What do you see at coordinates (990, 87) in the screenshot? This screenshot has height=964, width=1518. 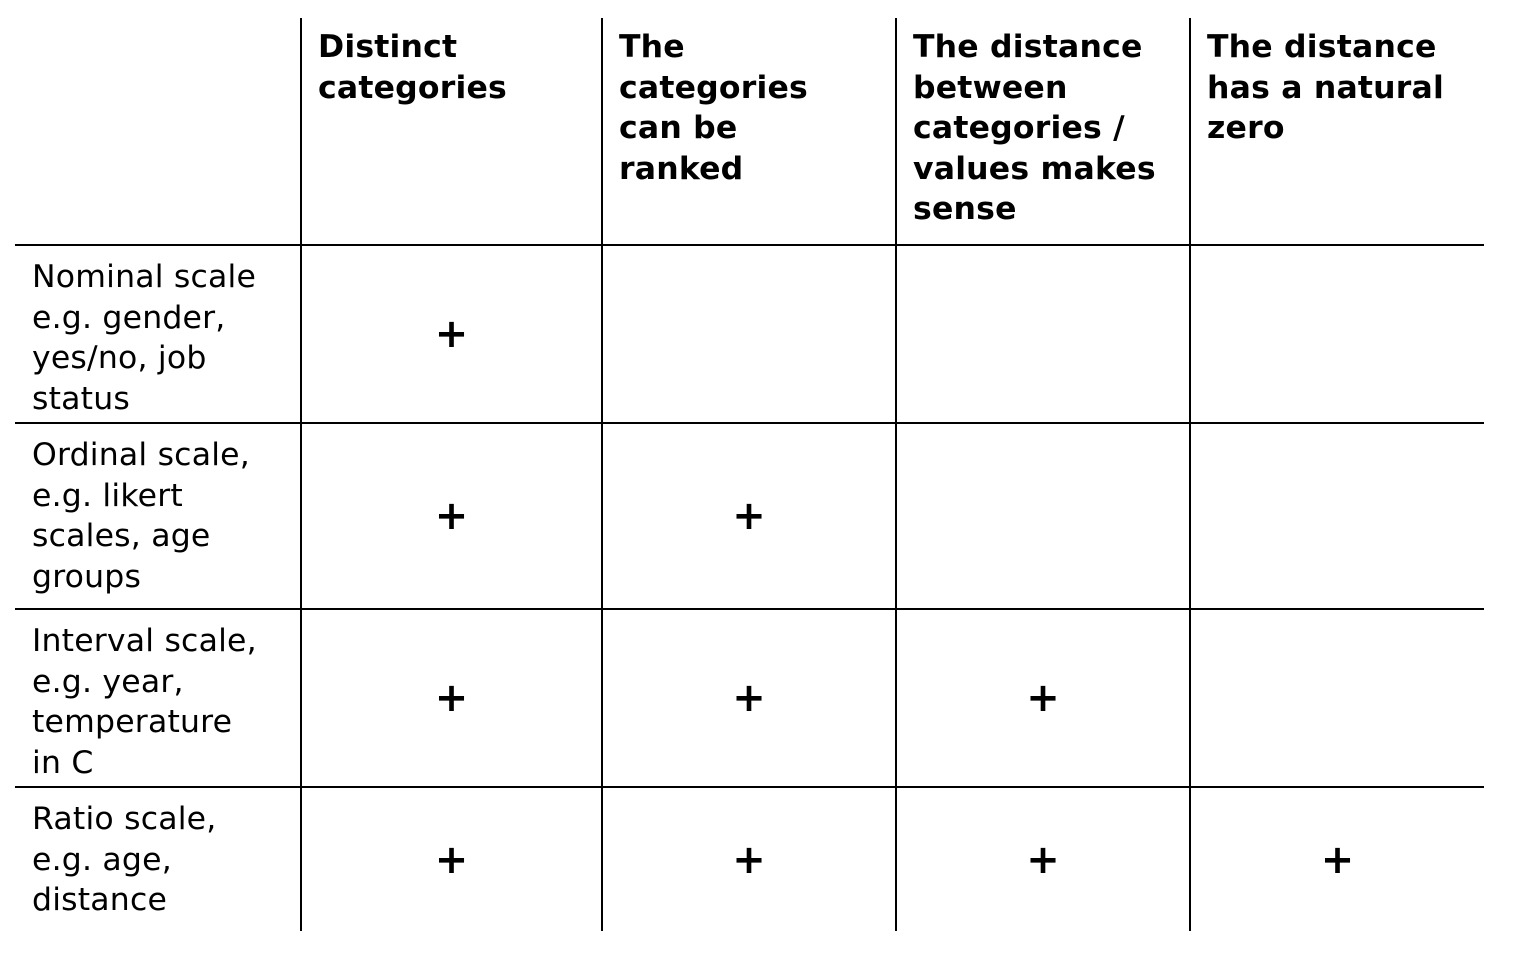 I see `column-header-line: between` at bounding box center [990, 87].